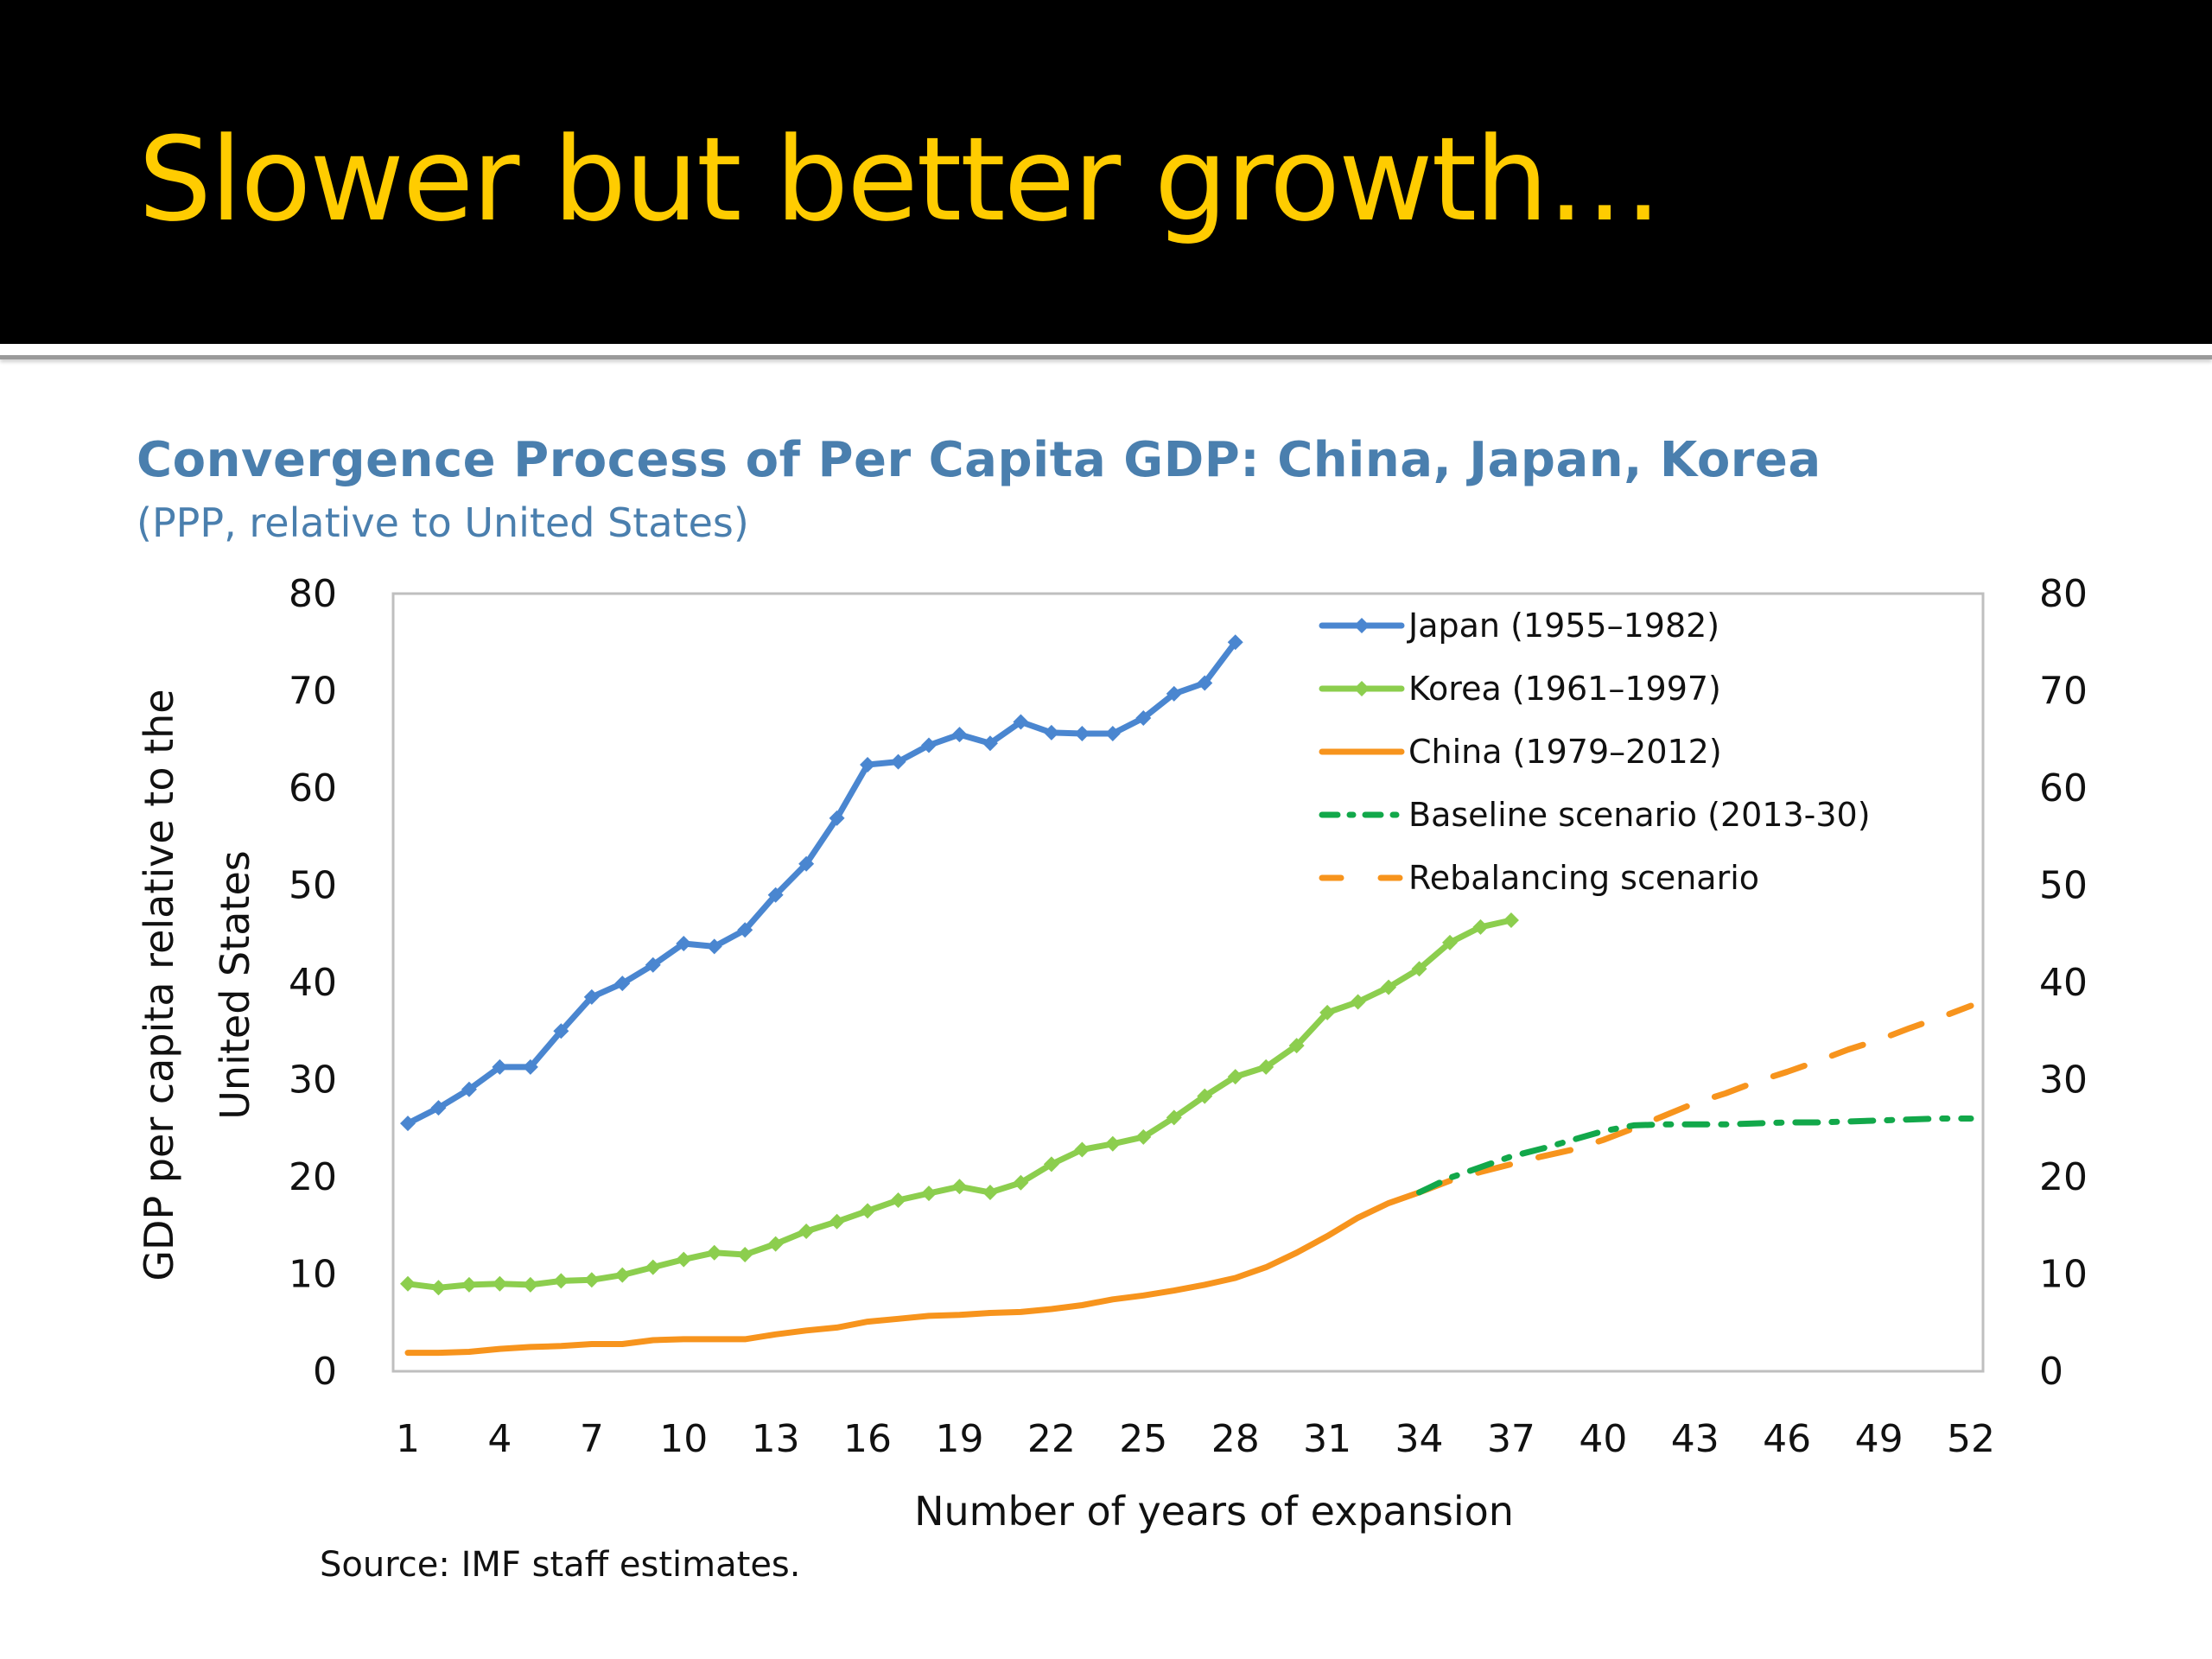 Image resolution: width=2212 pixels, height=1659 pixels. What do you see at coordinates (592, 1439) in the screenshot?
I see `x-tick-label: 7` at bounding box center [592, 1439].